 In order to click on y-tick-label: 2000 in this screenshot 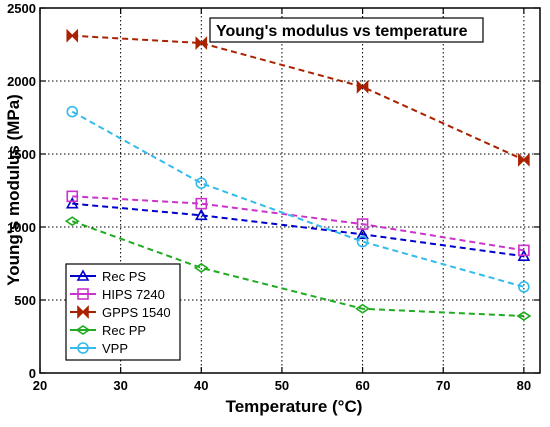, I will do `click(21, 81)`.